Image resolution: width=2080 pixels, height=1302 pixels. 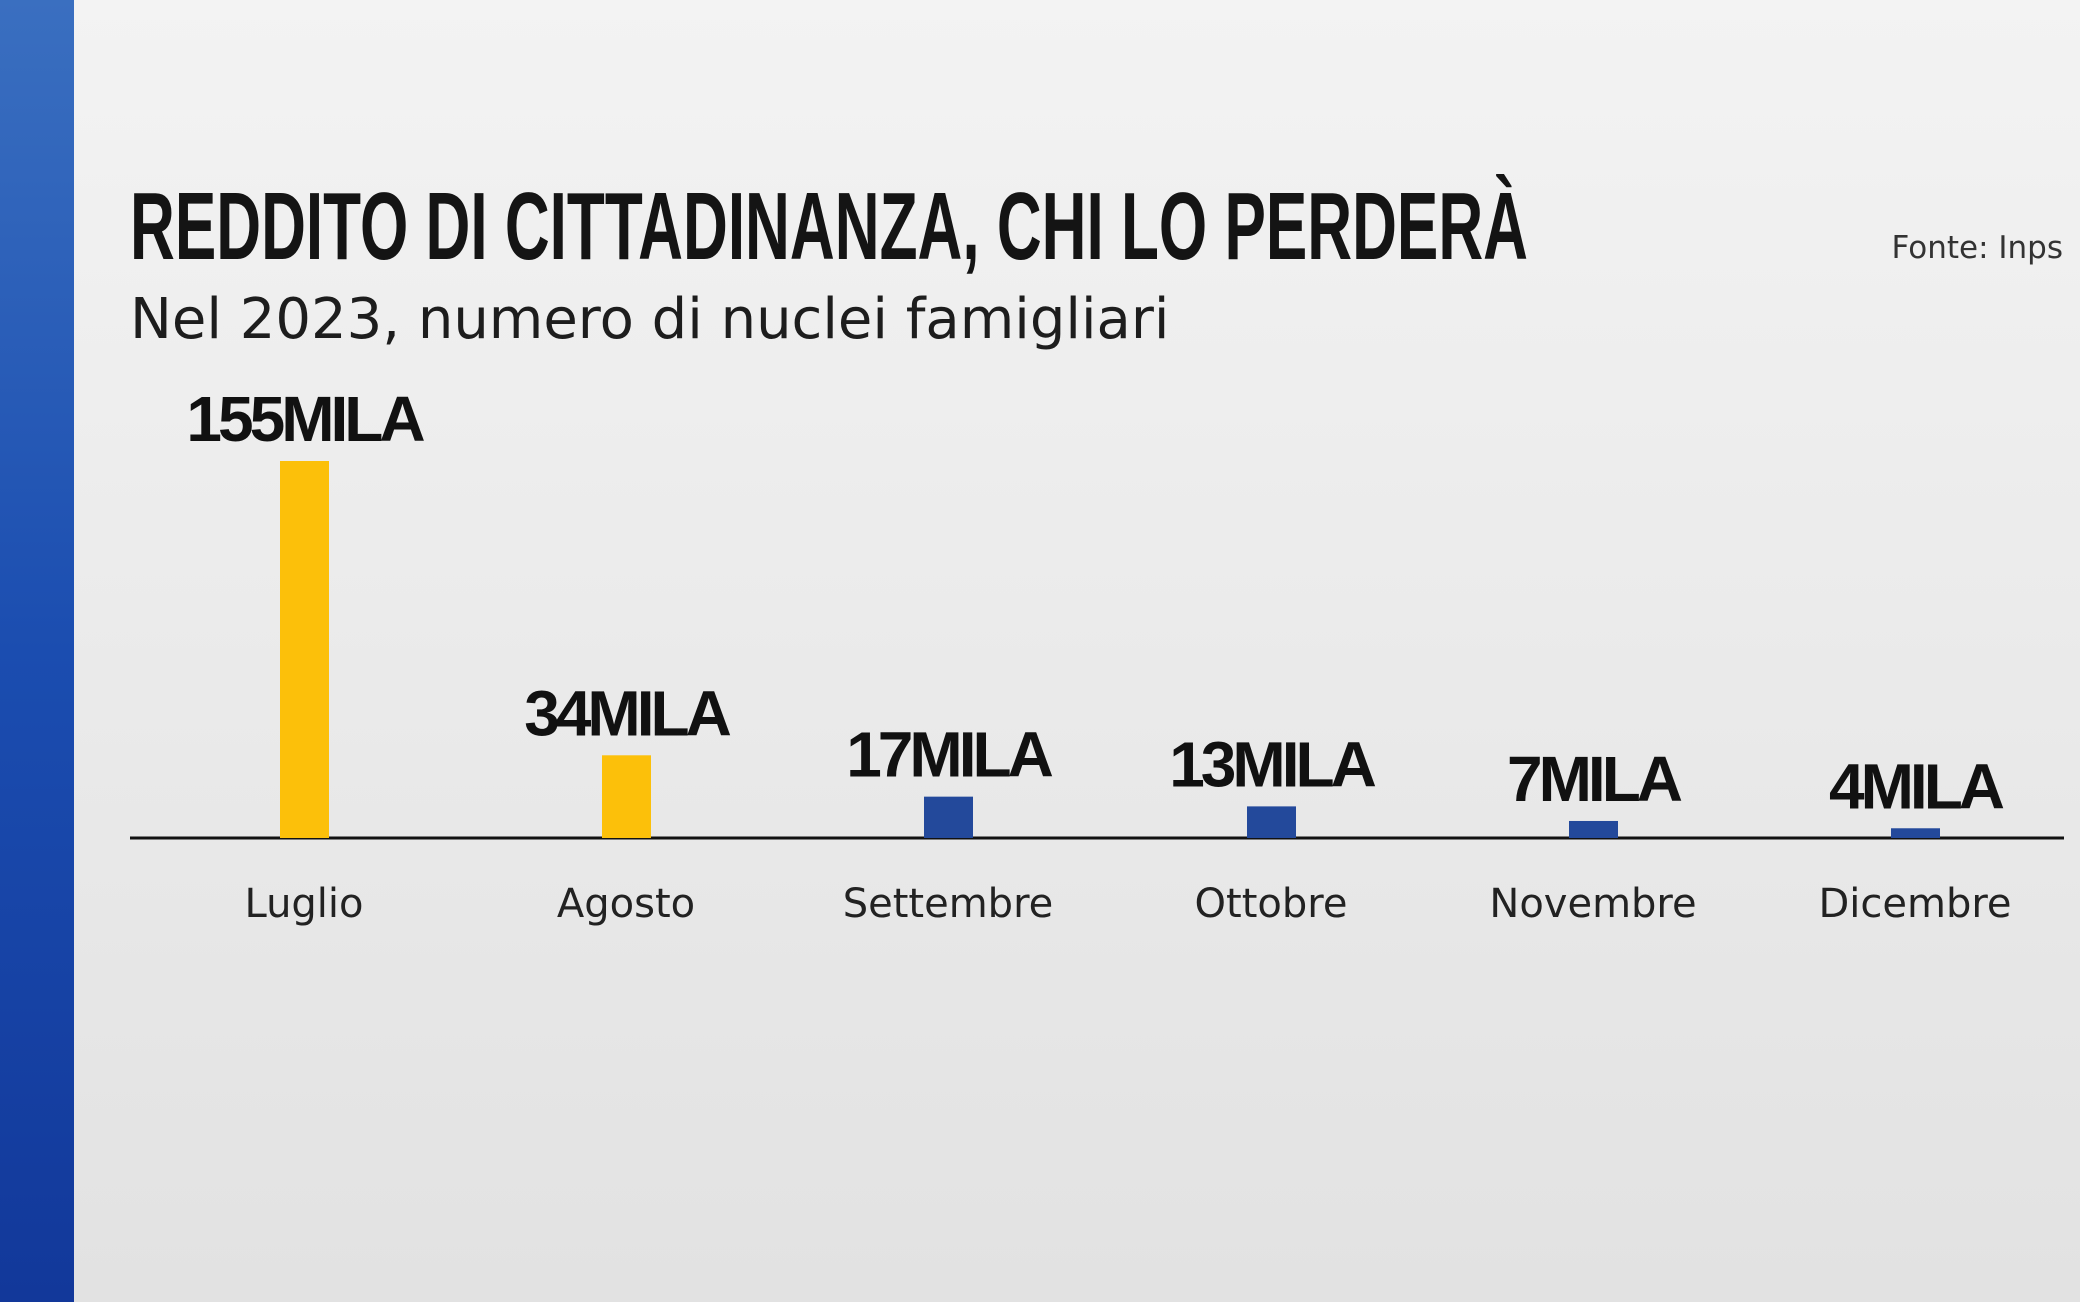 What do you see at coordinates (1272, 764) in the screenshot?
I see `value-label: 13MILA` at bounding box center [1272, 764].